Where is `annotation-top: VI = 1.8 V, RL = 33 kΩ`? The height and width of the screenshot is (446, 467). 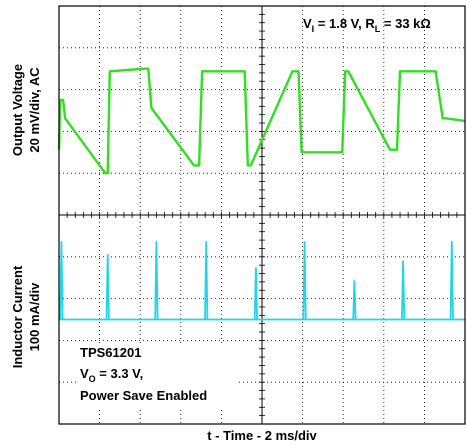
annotation-top: VI = 1.8 V, RL = 33 kΩ is located at coordinates (367, 25).